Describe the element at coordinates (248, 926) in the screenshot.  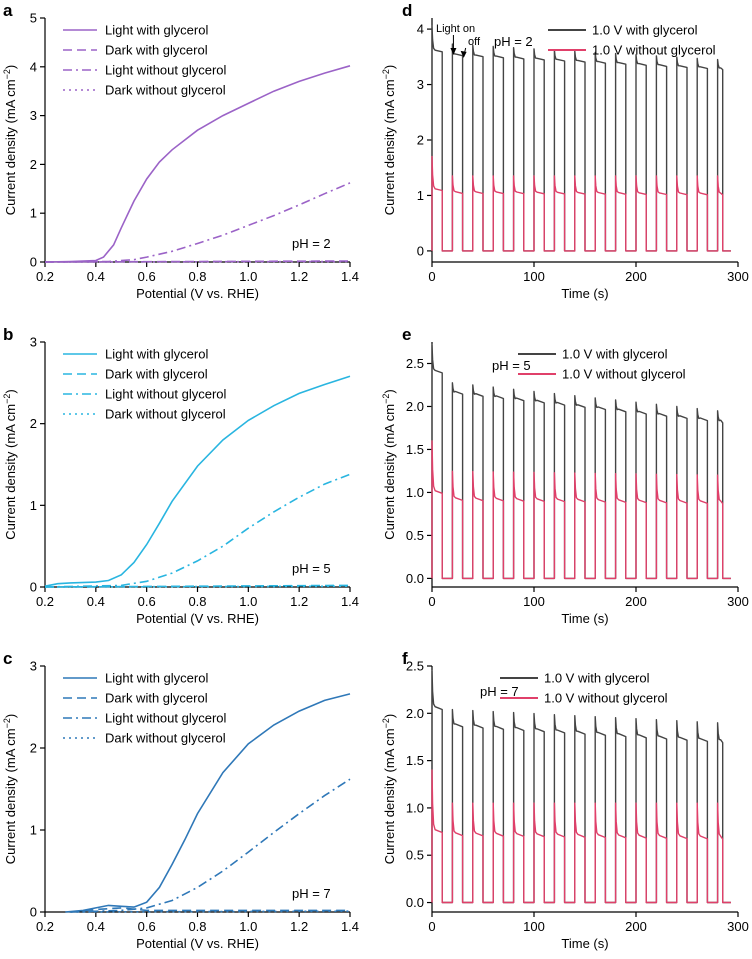
I see `x-tick-label: 1.0` at that location.